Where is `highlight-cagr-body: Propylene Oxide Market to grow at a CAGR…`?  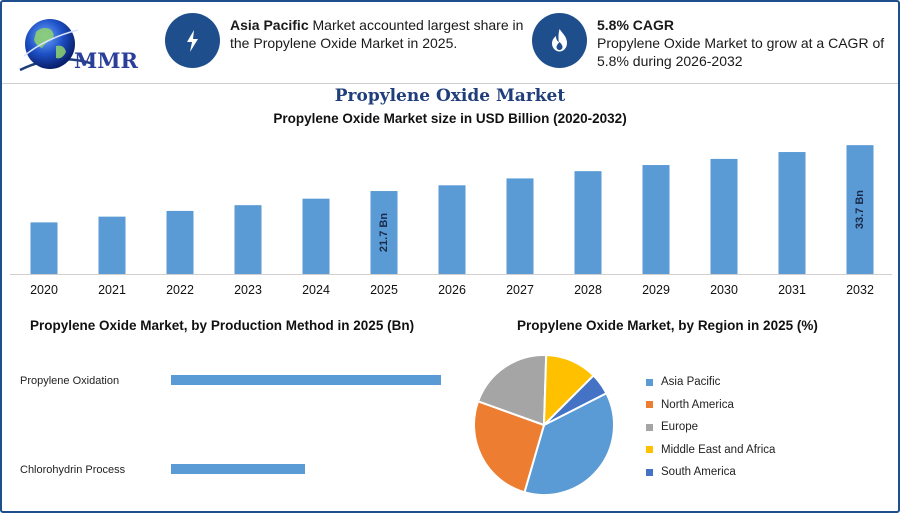 highlight-cagr-body: Propylene Oxide Market to grow at a CAGR… is located at coordinates (741, 52).